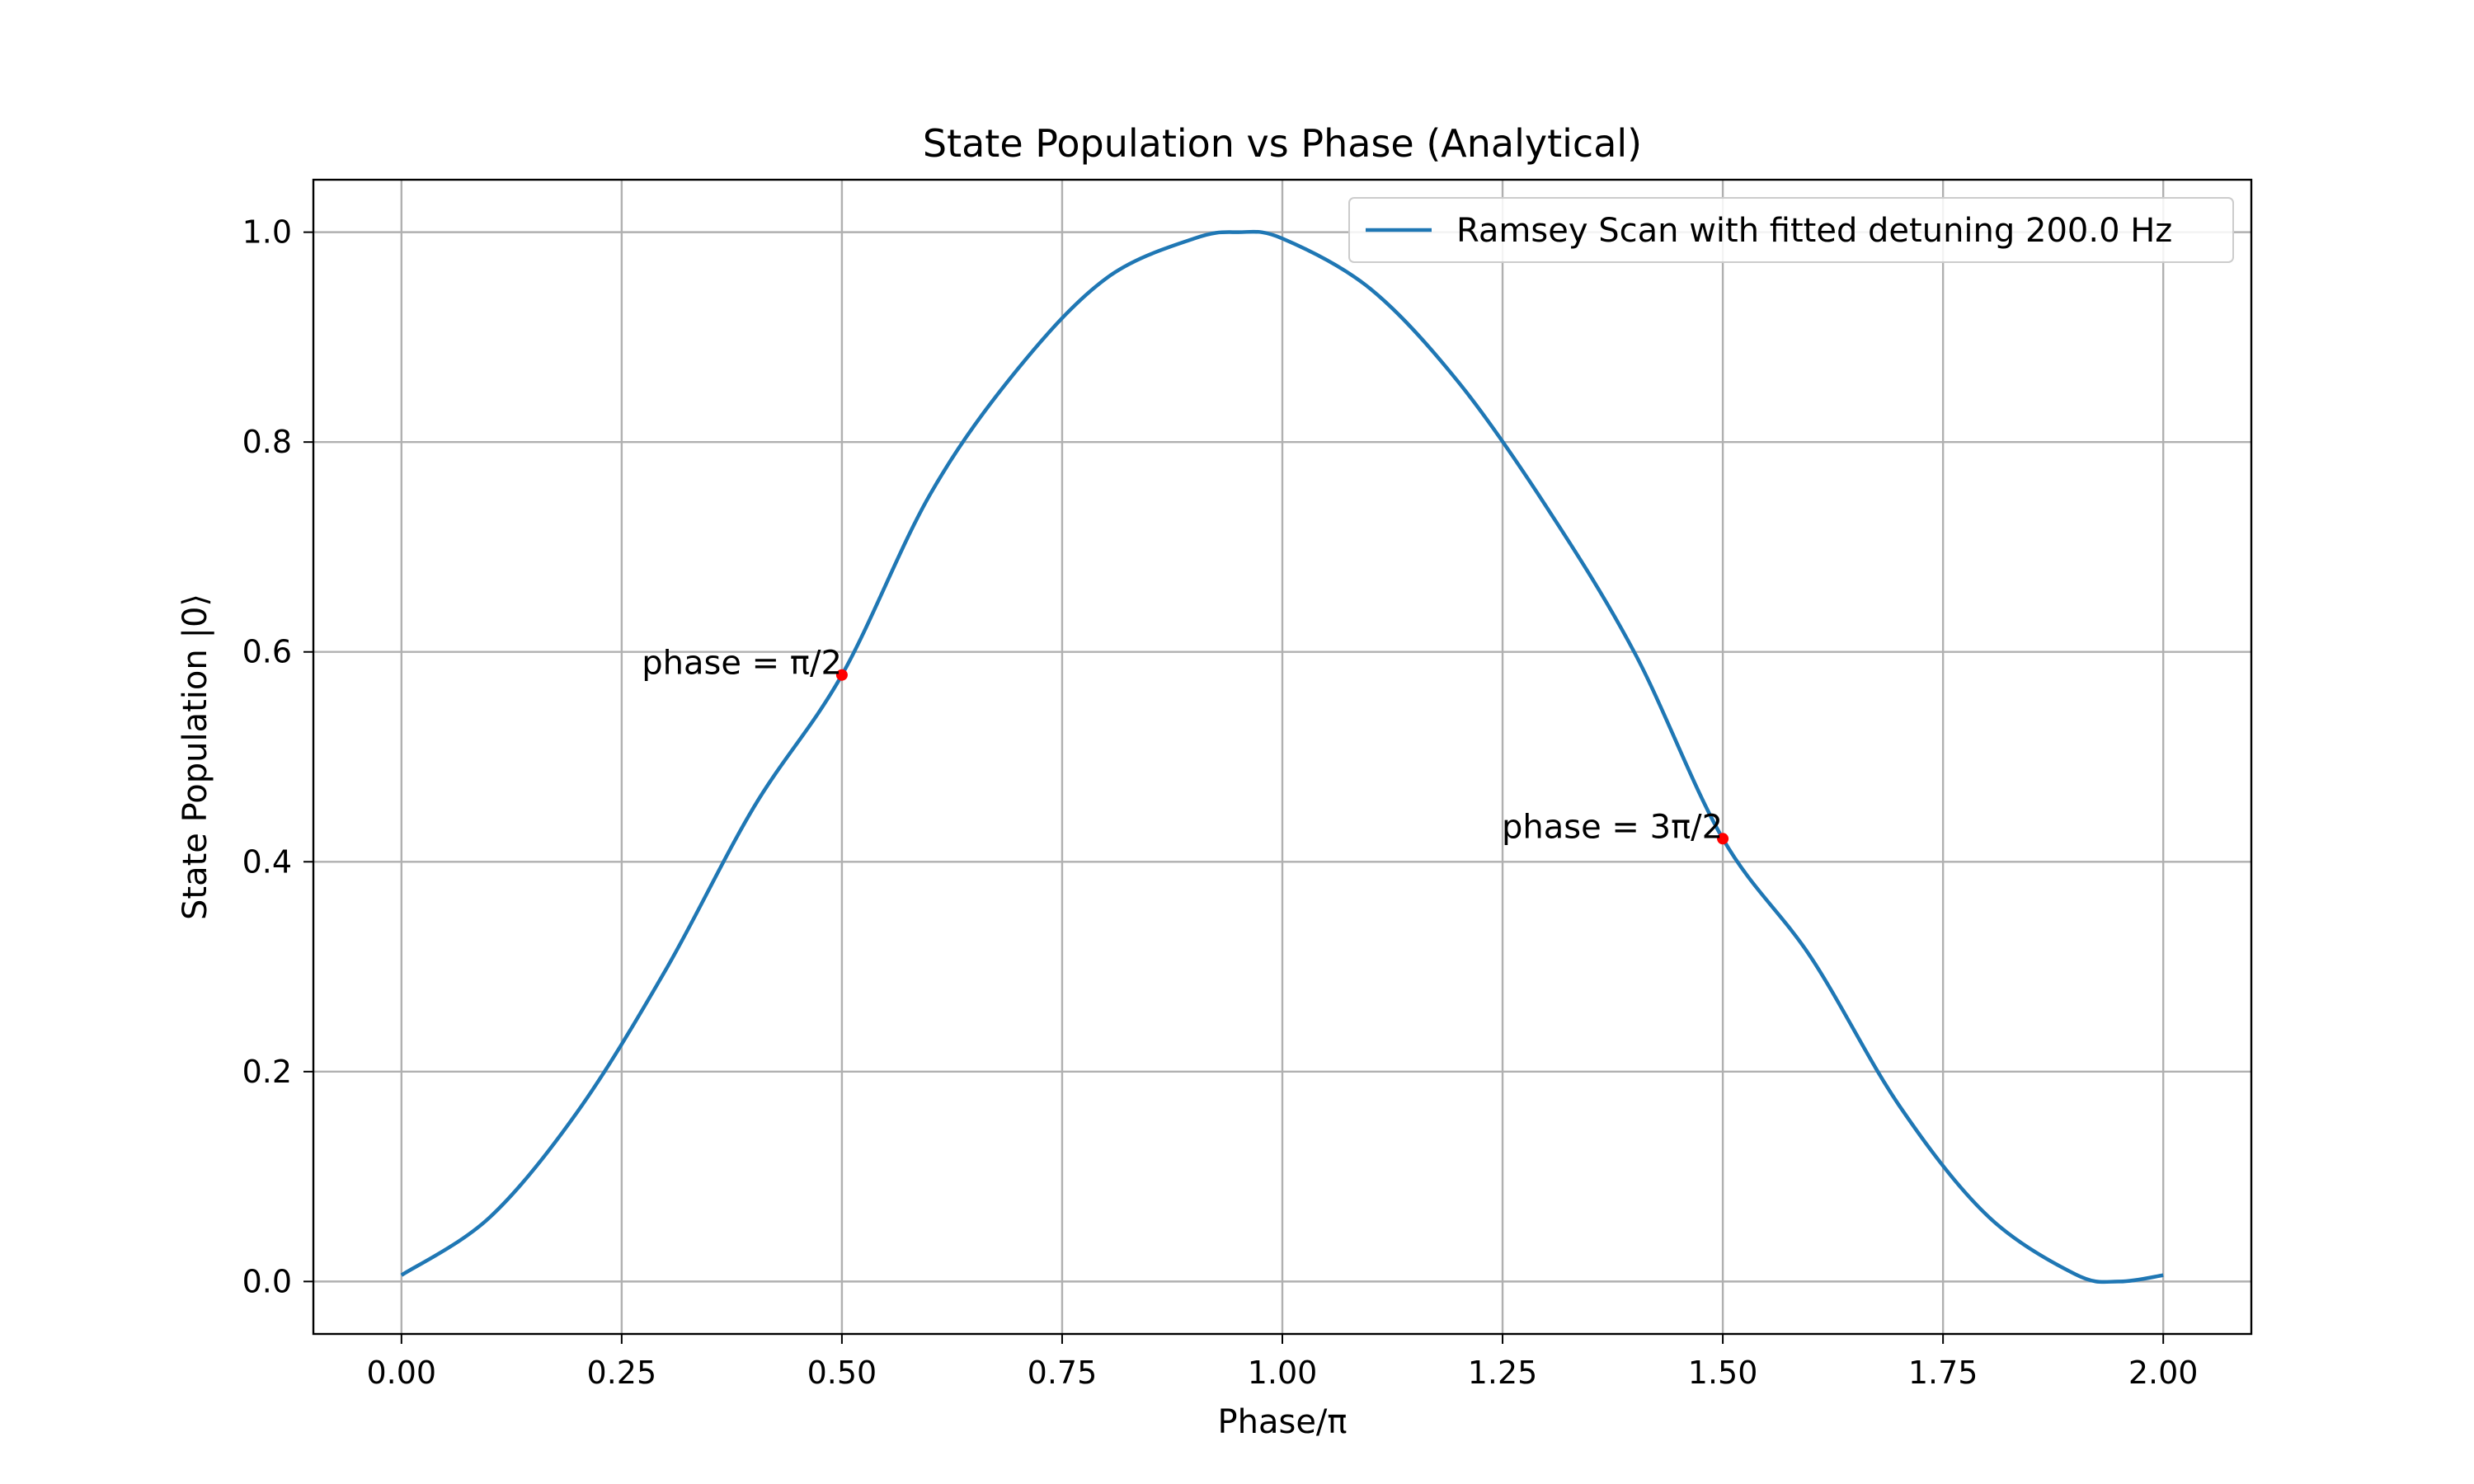  I want to click on x-tick-label: 1.25, so click(1503, 1373).